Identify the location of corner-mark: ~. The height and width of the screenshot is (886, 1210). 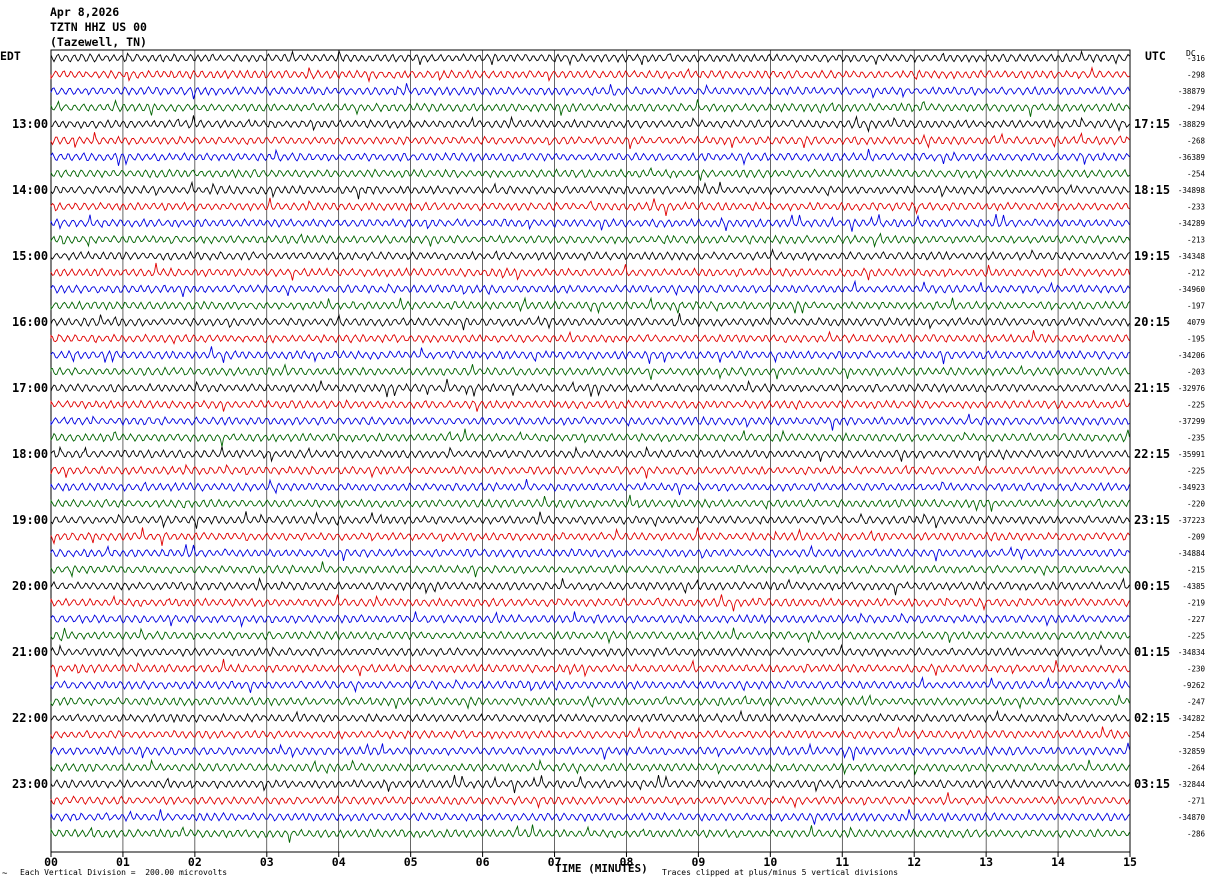
(5, 874).